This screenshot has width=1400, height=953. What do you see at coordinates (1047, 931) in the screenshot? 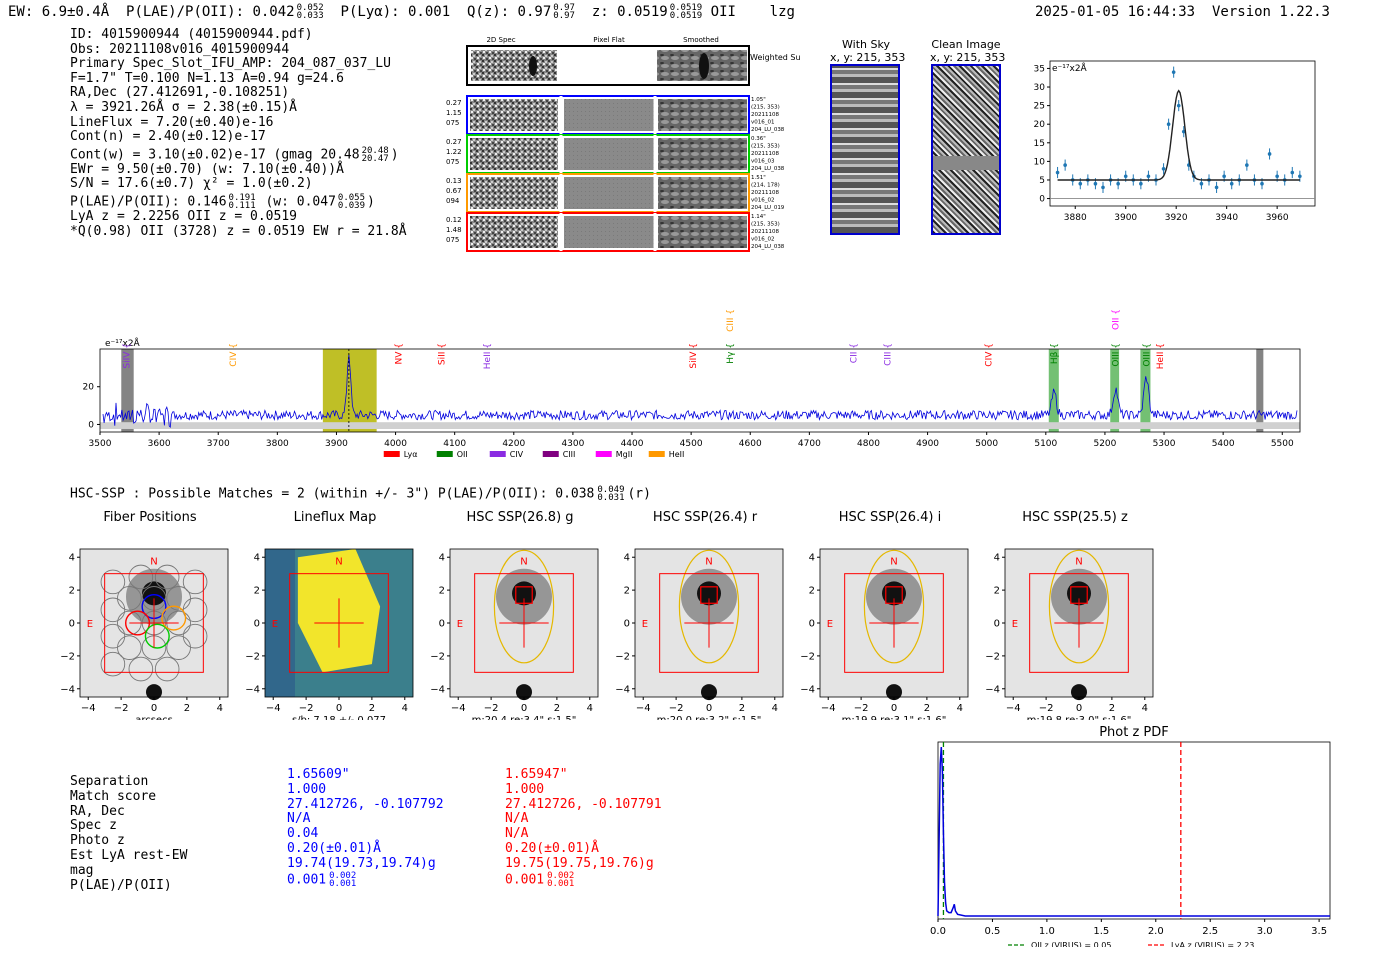
I see `pdf-xtick-label: 1.0` at bounding box center [1047, 931].